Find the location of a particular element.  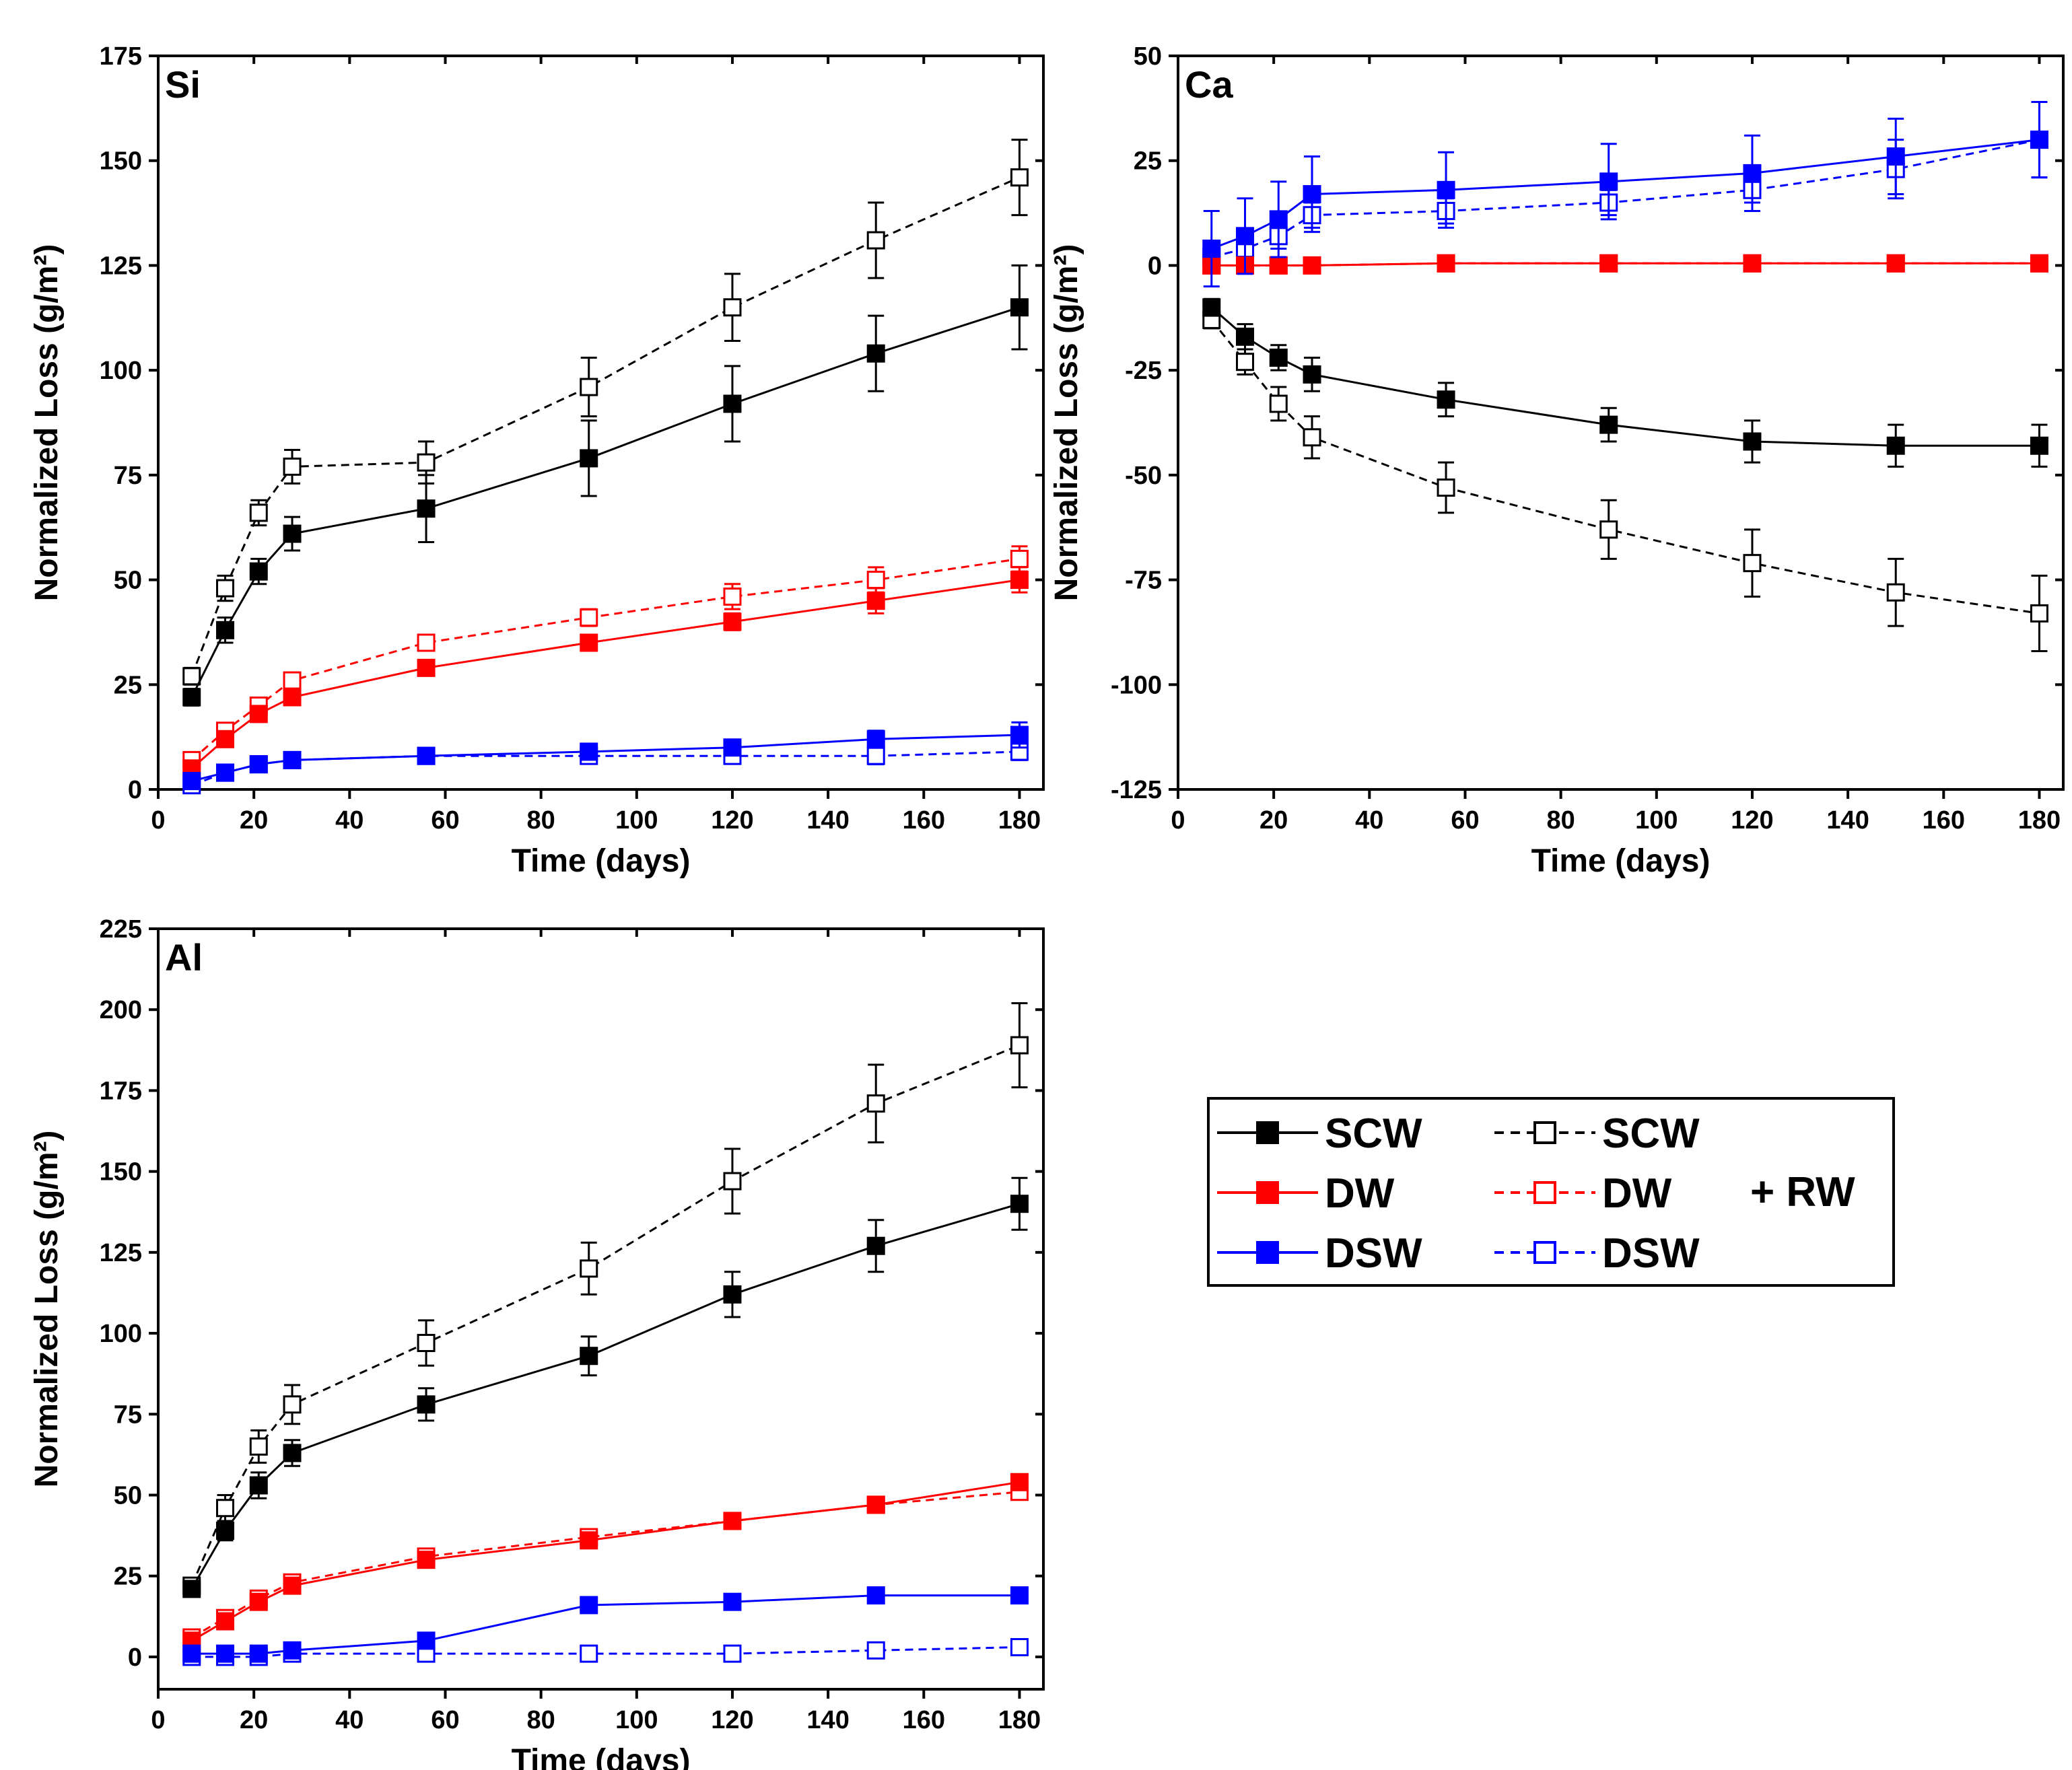

legend-label-dsw: DSW is located at coordinates (1651, 1253).